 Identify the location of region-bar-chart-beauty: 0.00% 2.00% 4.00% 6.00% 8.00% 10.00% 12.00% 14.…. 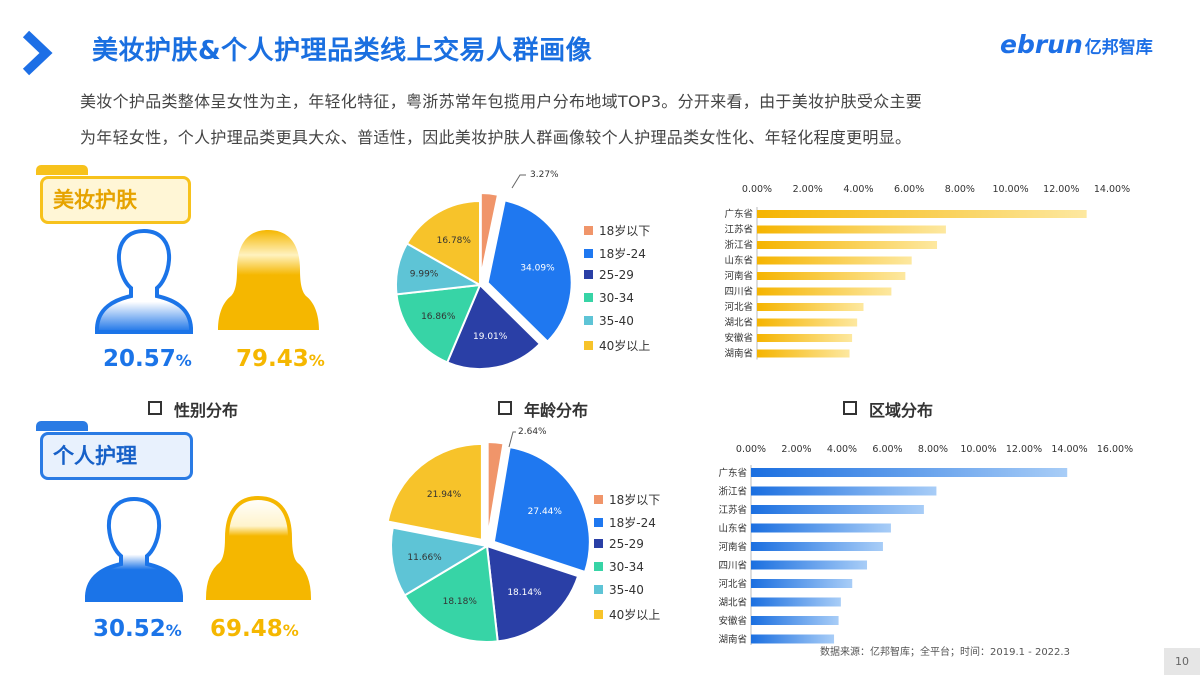
(927, 272).